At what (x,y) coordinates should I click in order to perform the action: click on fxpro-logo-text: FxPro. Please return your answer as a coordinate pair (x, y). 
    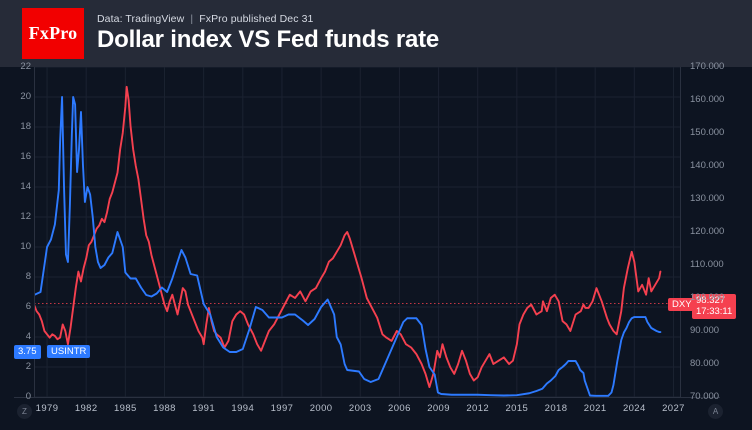
    Looking at the image, I should click on (53, 33).